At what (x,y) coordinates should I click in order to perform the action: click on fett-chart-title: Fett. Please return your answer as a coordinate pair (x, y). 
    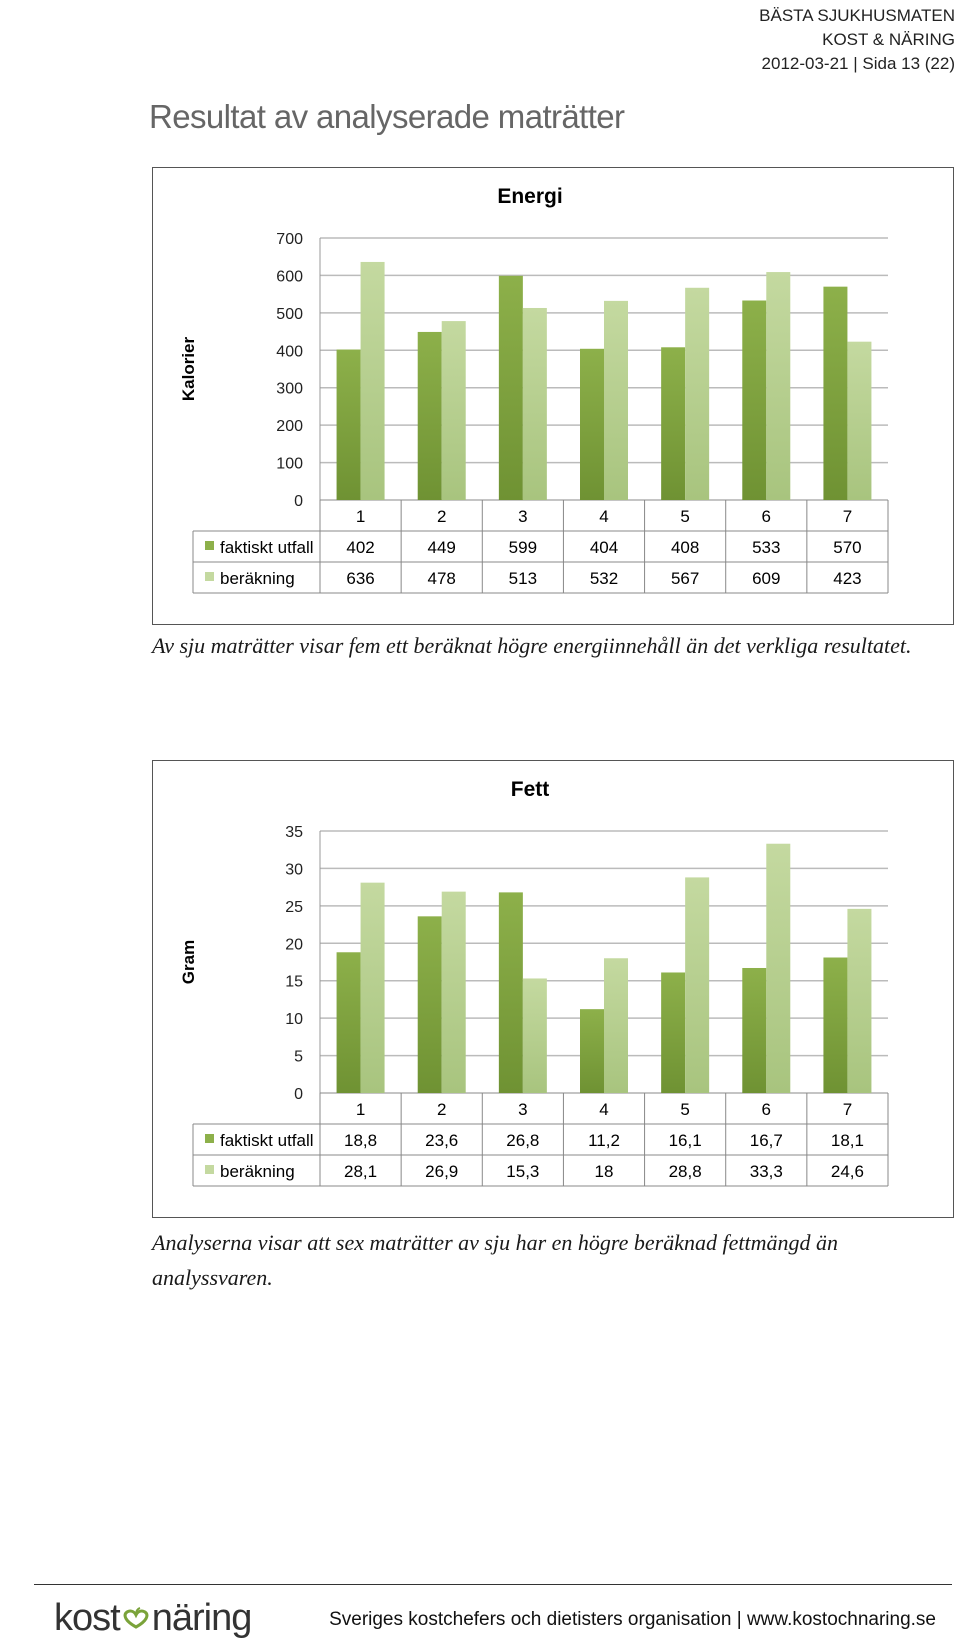
    Looking at the image, I should click on (530, 789).